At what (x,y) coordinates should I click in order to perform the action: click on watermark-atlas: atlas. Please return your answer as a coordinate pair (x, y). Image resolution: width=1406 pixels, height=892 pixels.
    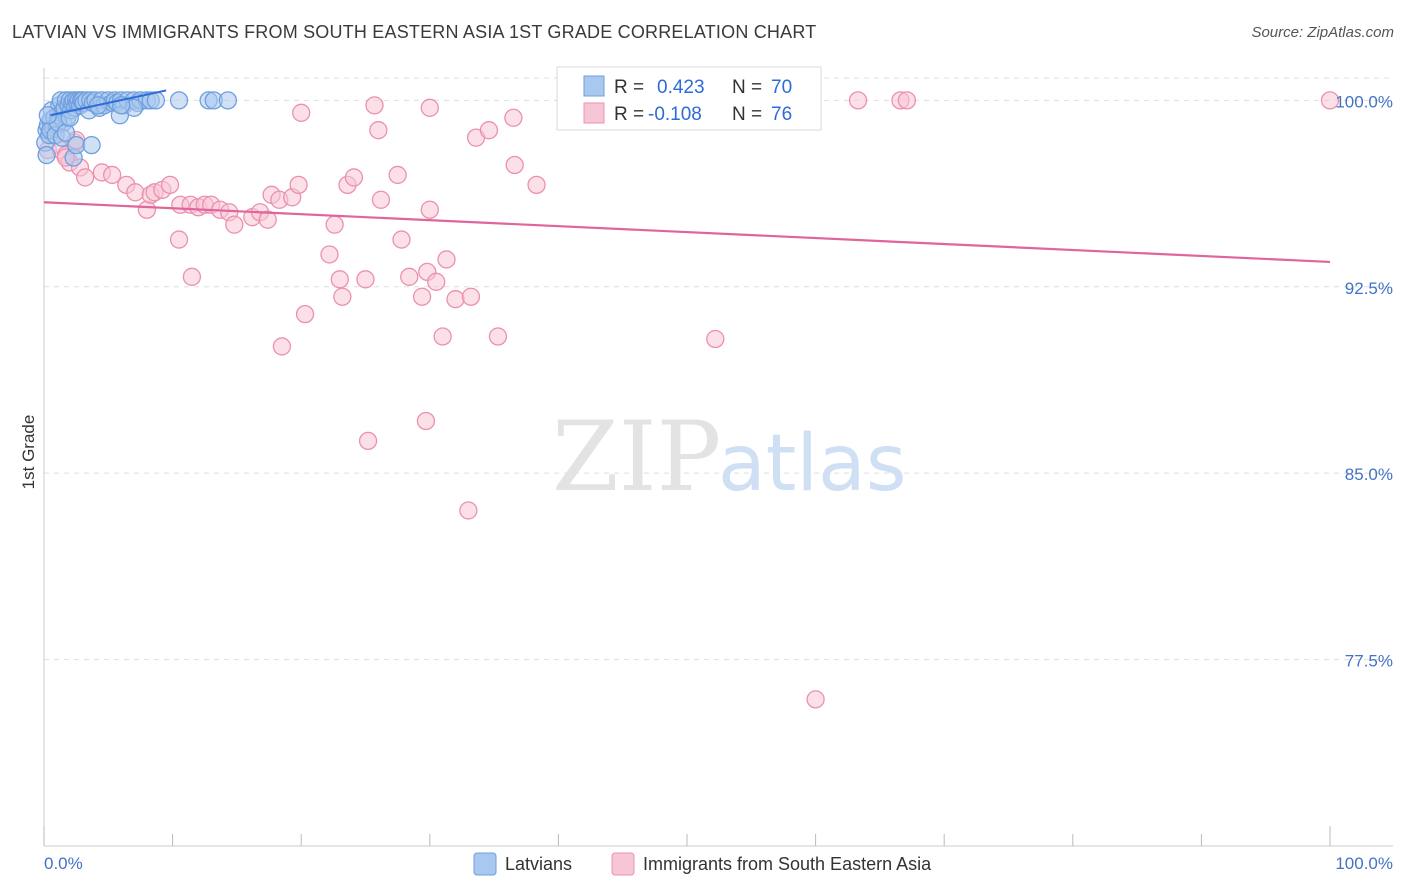
    Looking at the image, I should click on (812, 464).